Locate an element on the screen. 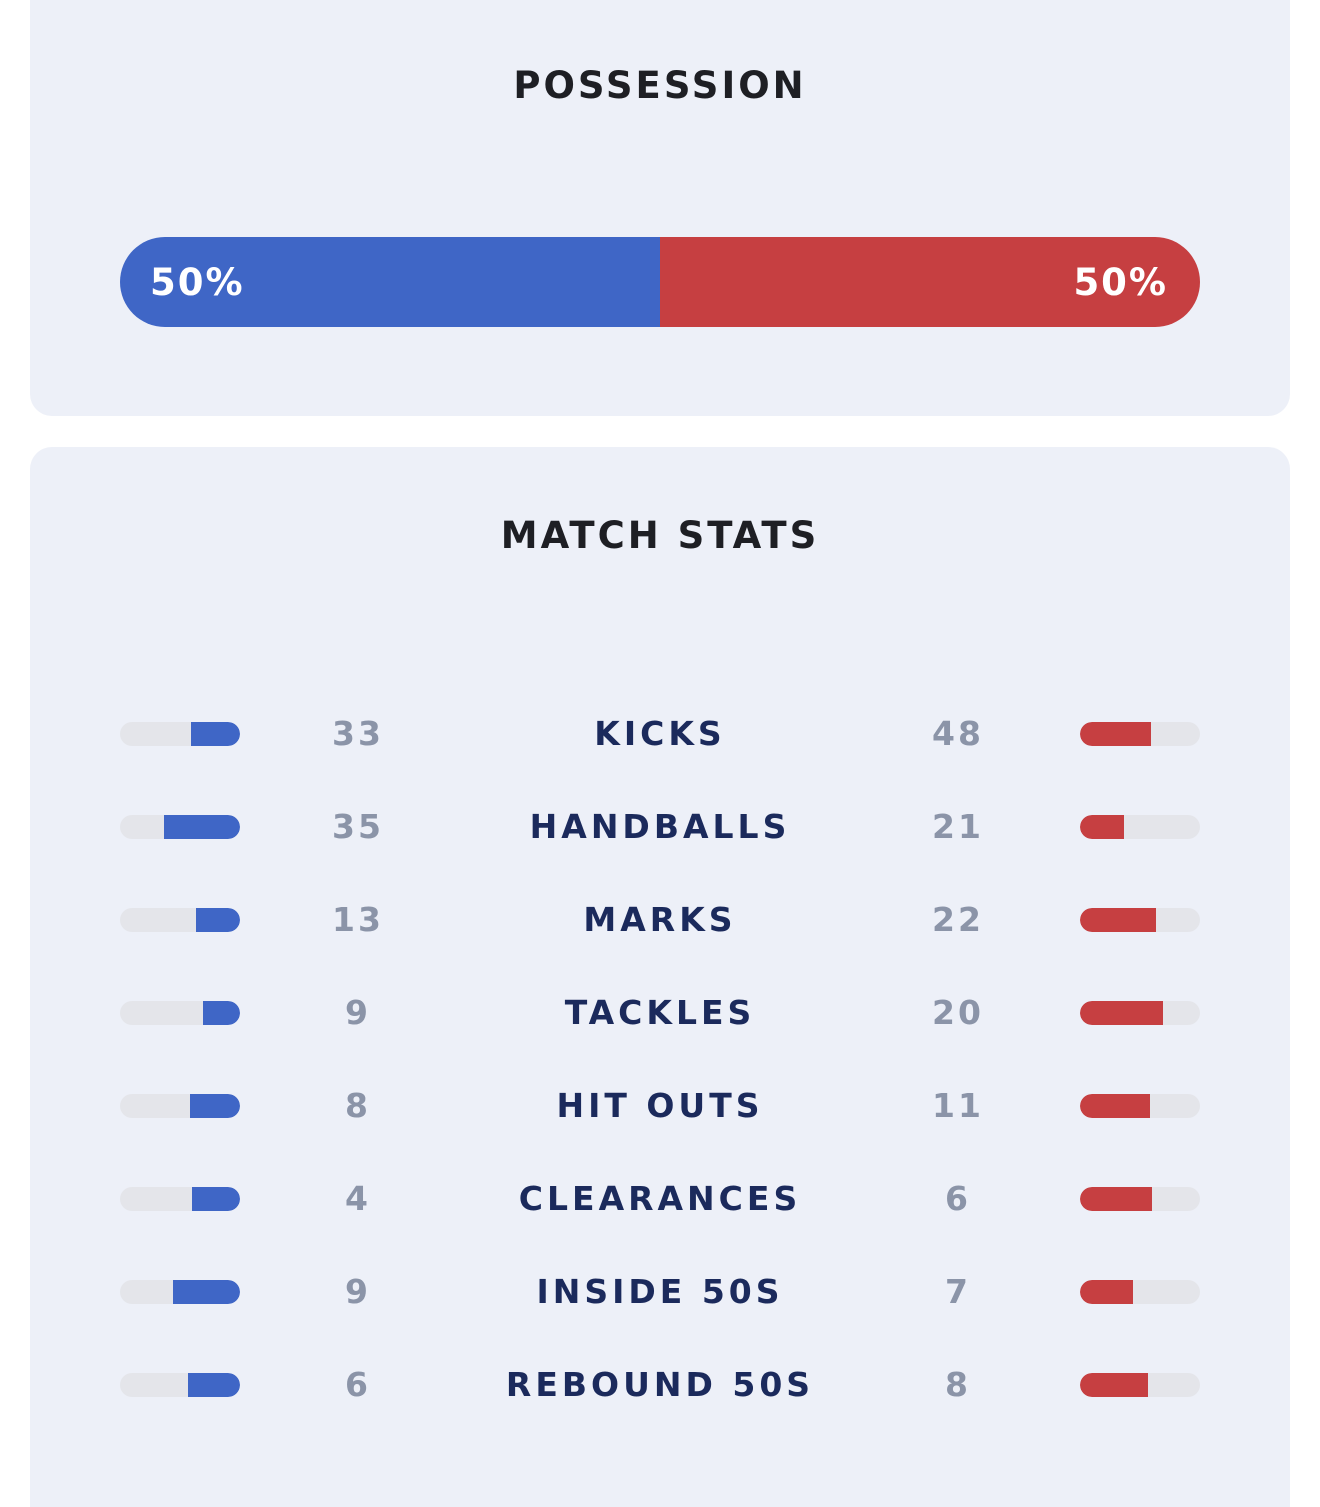  possession-title: POSSESSION is located at coordinates (660, 85).